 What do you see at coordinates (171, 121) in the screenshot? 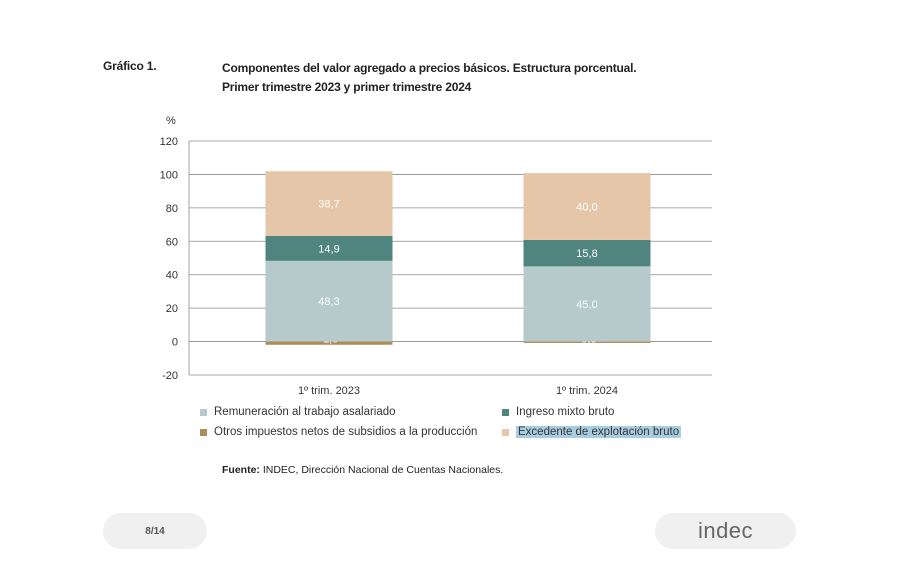
I see `y-axis-label: %` at bounding box center [171, 121].